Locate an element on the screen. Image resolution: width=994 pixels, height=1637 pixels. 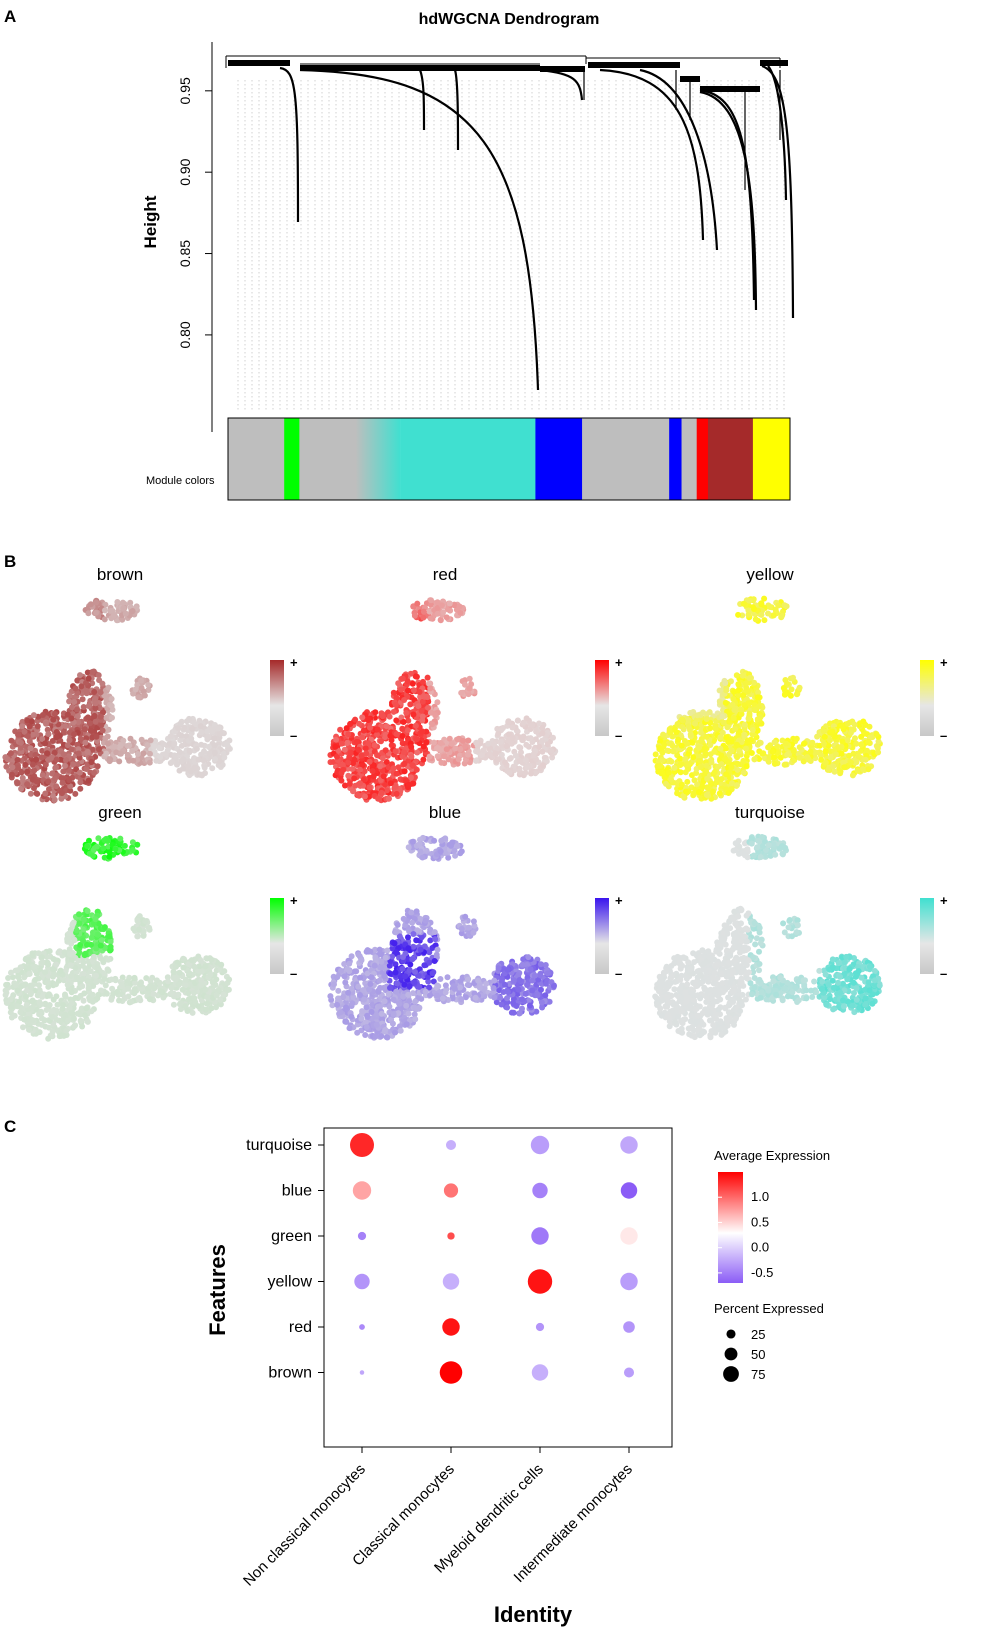
umap-title: blue is located at coordinates (445, 812).